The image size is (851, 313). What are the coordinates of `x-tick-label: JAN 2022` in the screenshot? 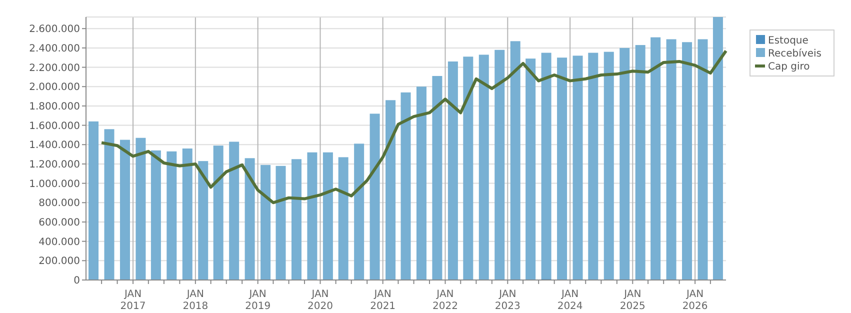 It's located at (445, 300).